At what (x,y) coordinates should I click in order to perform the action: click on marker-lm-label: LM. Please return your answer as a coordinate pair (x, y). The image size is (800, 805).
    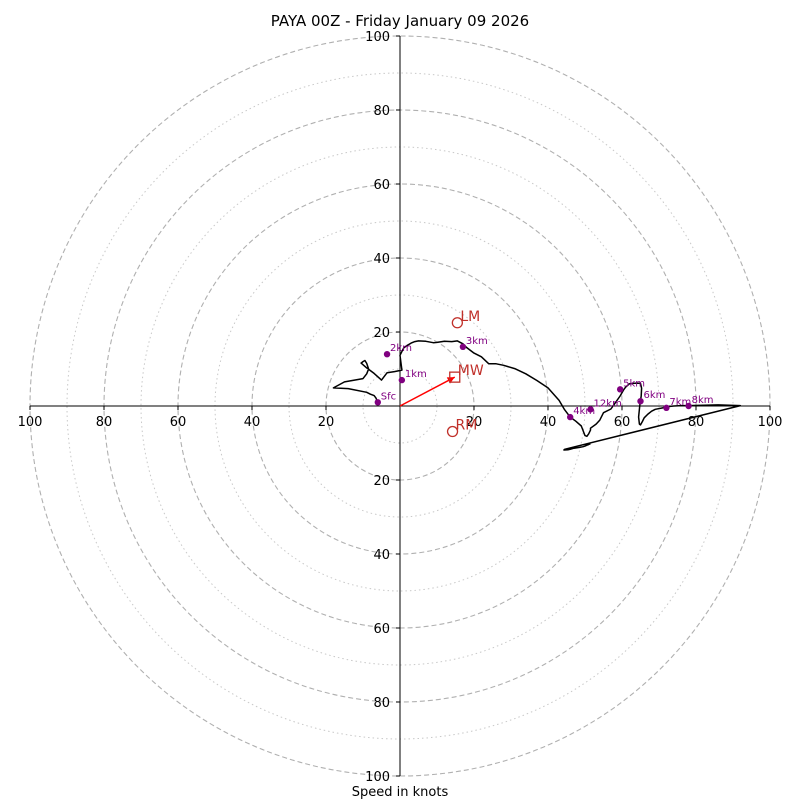
    Looking at the image, I should click on (470, 317).